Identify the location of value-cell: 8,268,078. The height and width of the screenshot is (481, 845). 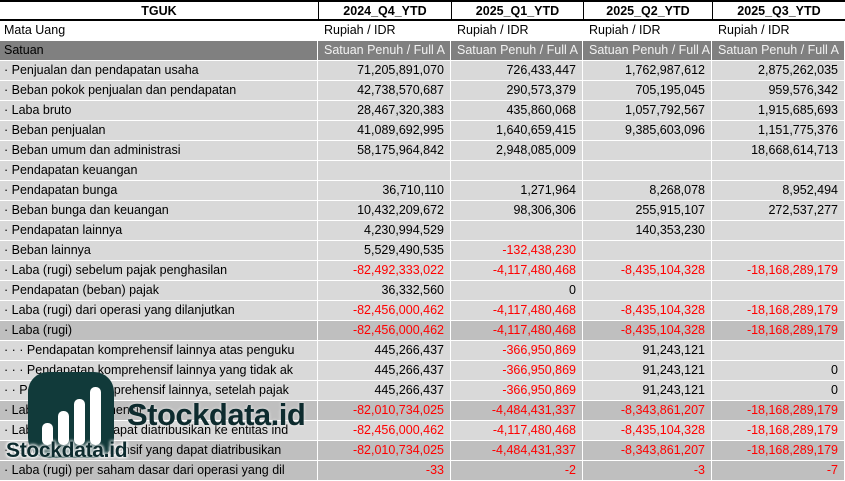
(647, 190).